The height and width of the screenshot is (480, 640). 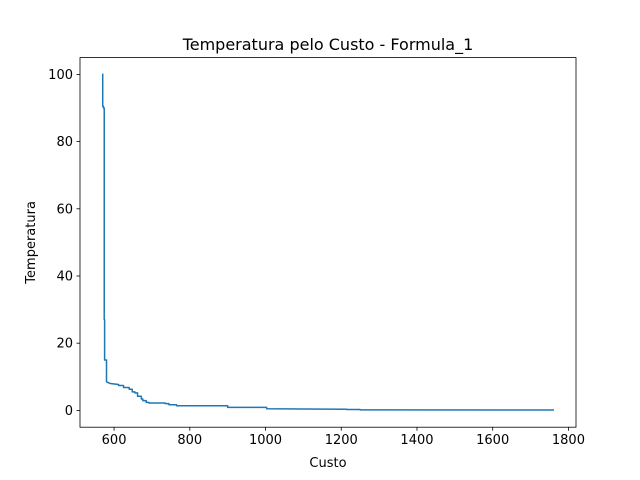 I want to click on y-tick-label: 100, so click(x=60, y=75).